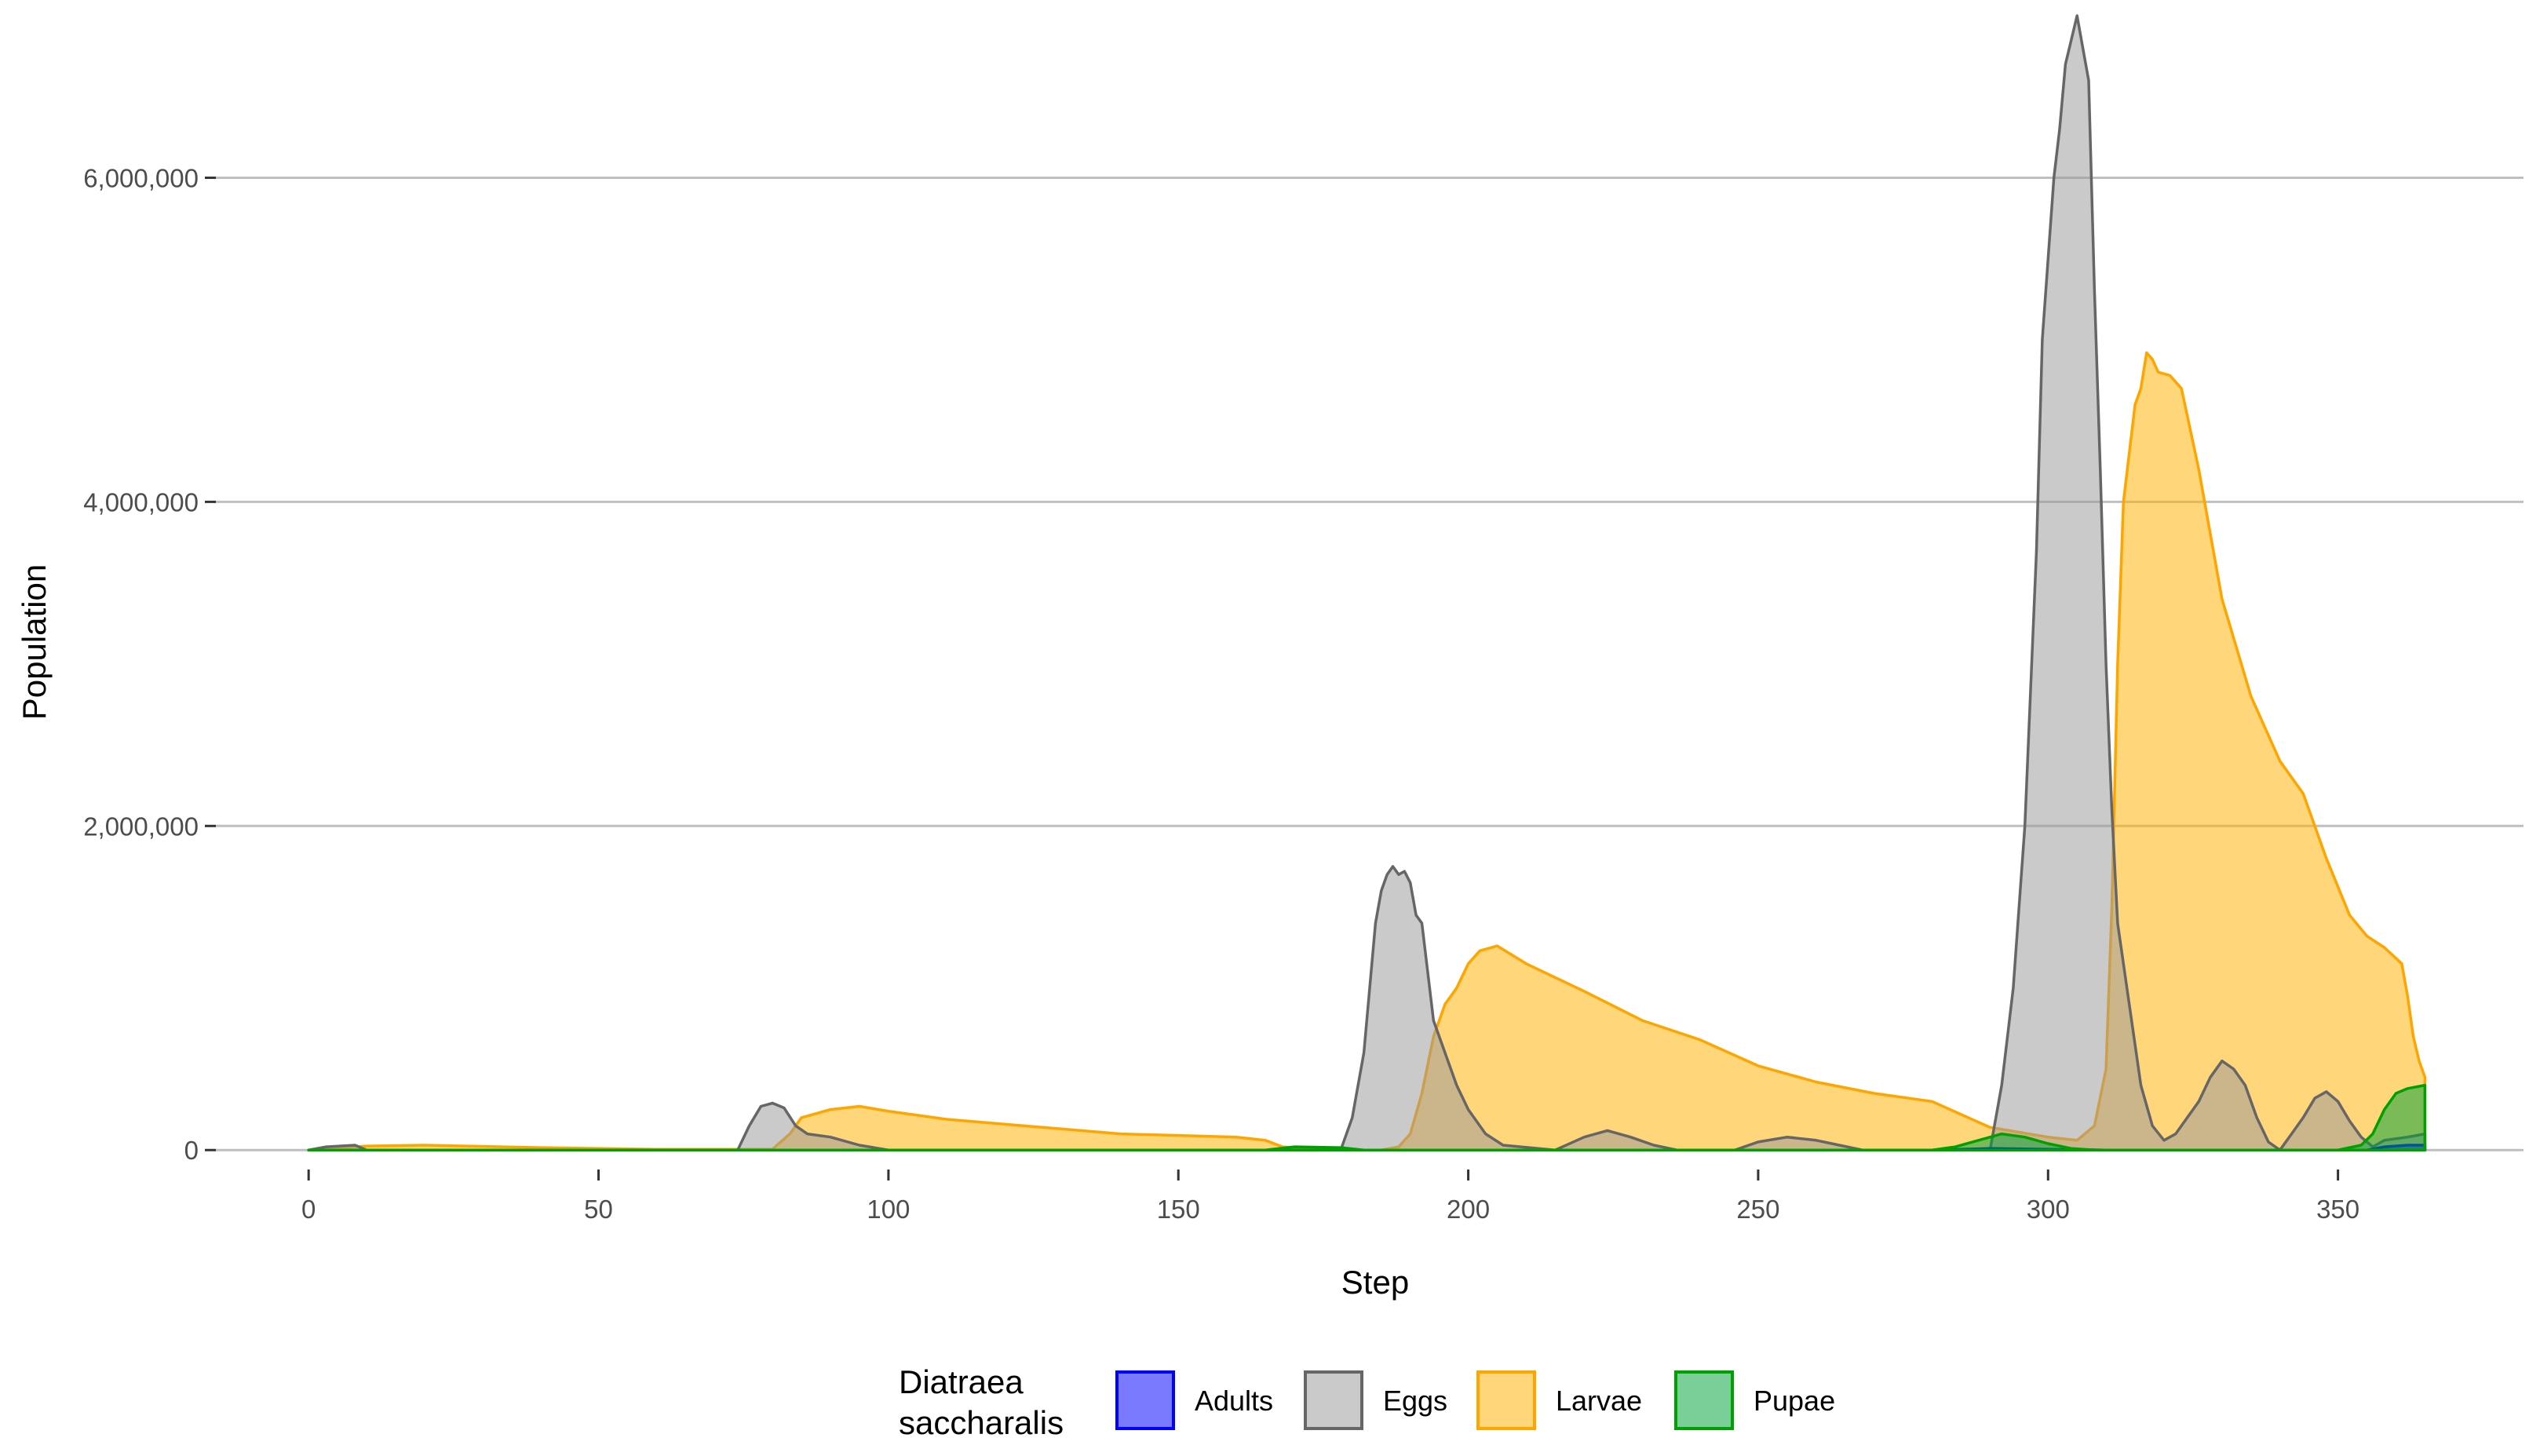 This screenshot has width=2540, height=1456. What do you see at coordinates (1333, 1400) in the screenshot?
I see `legend-swatch-eggs` at bounding box center [1333, 1400].